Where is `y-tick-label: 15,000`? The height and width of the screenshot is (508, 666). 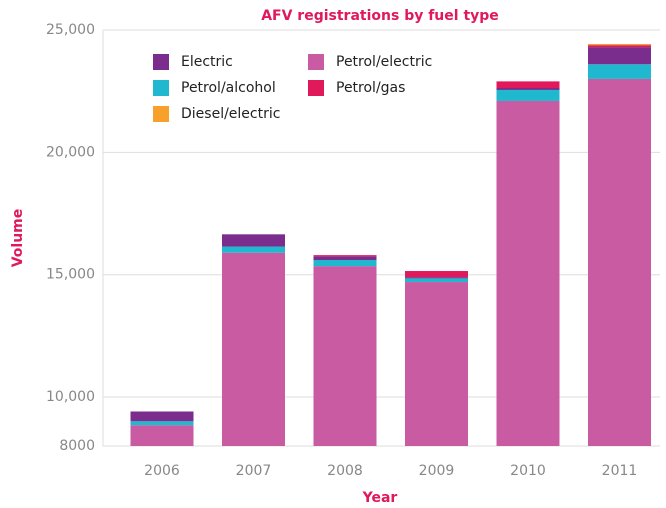
y-tick-label: 15,000 is located at coordinates (70, 275).